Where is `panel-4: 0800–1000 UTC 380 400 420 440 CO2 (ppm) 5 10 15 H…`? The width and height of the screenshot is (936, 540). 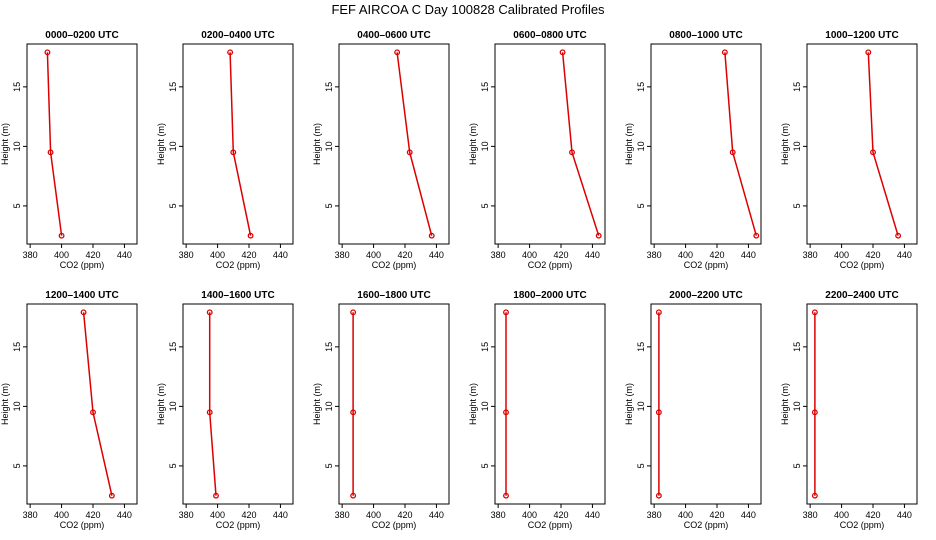 panel-4: 0800–1000 UTC 380 400 420 440 CO2 (ppm) 5 10 15 H… is located at coordinates (693, 150).